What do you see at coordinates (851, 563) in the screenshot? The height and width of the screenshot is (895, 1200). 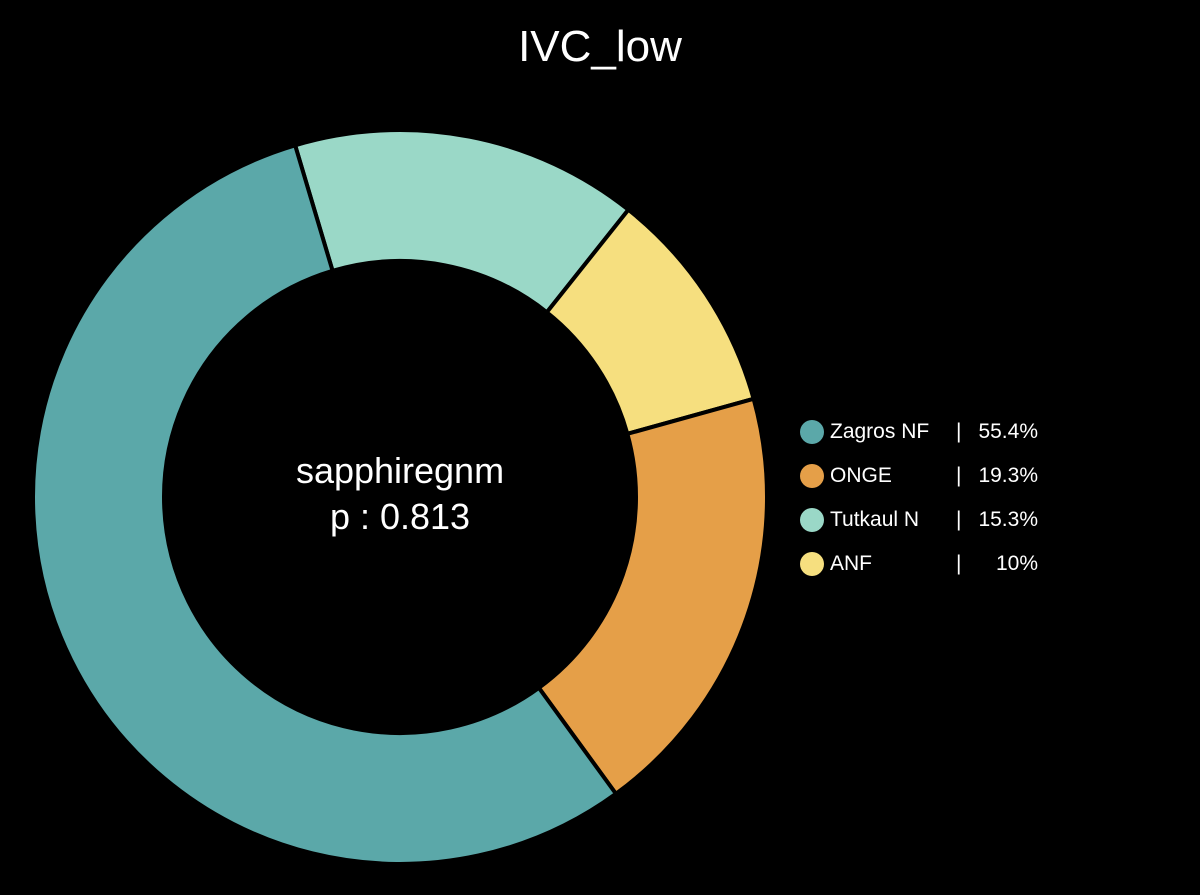 I see `legend-label-anf: ANF` at bounding box center [851, 563].